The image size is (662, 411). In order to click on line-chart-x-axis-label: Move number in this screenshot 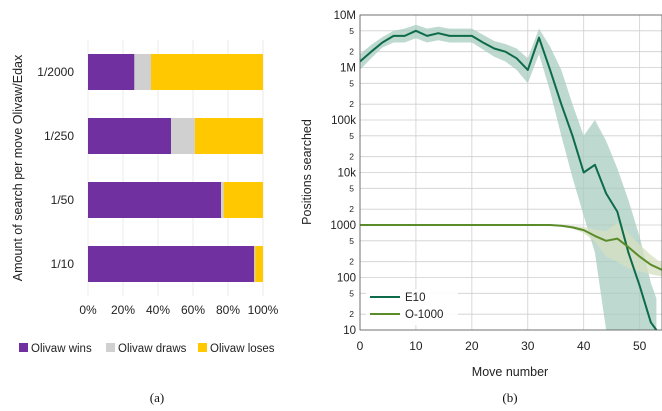, I will do `click(510, 372)`.